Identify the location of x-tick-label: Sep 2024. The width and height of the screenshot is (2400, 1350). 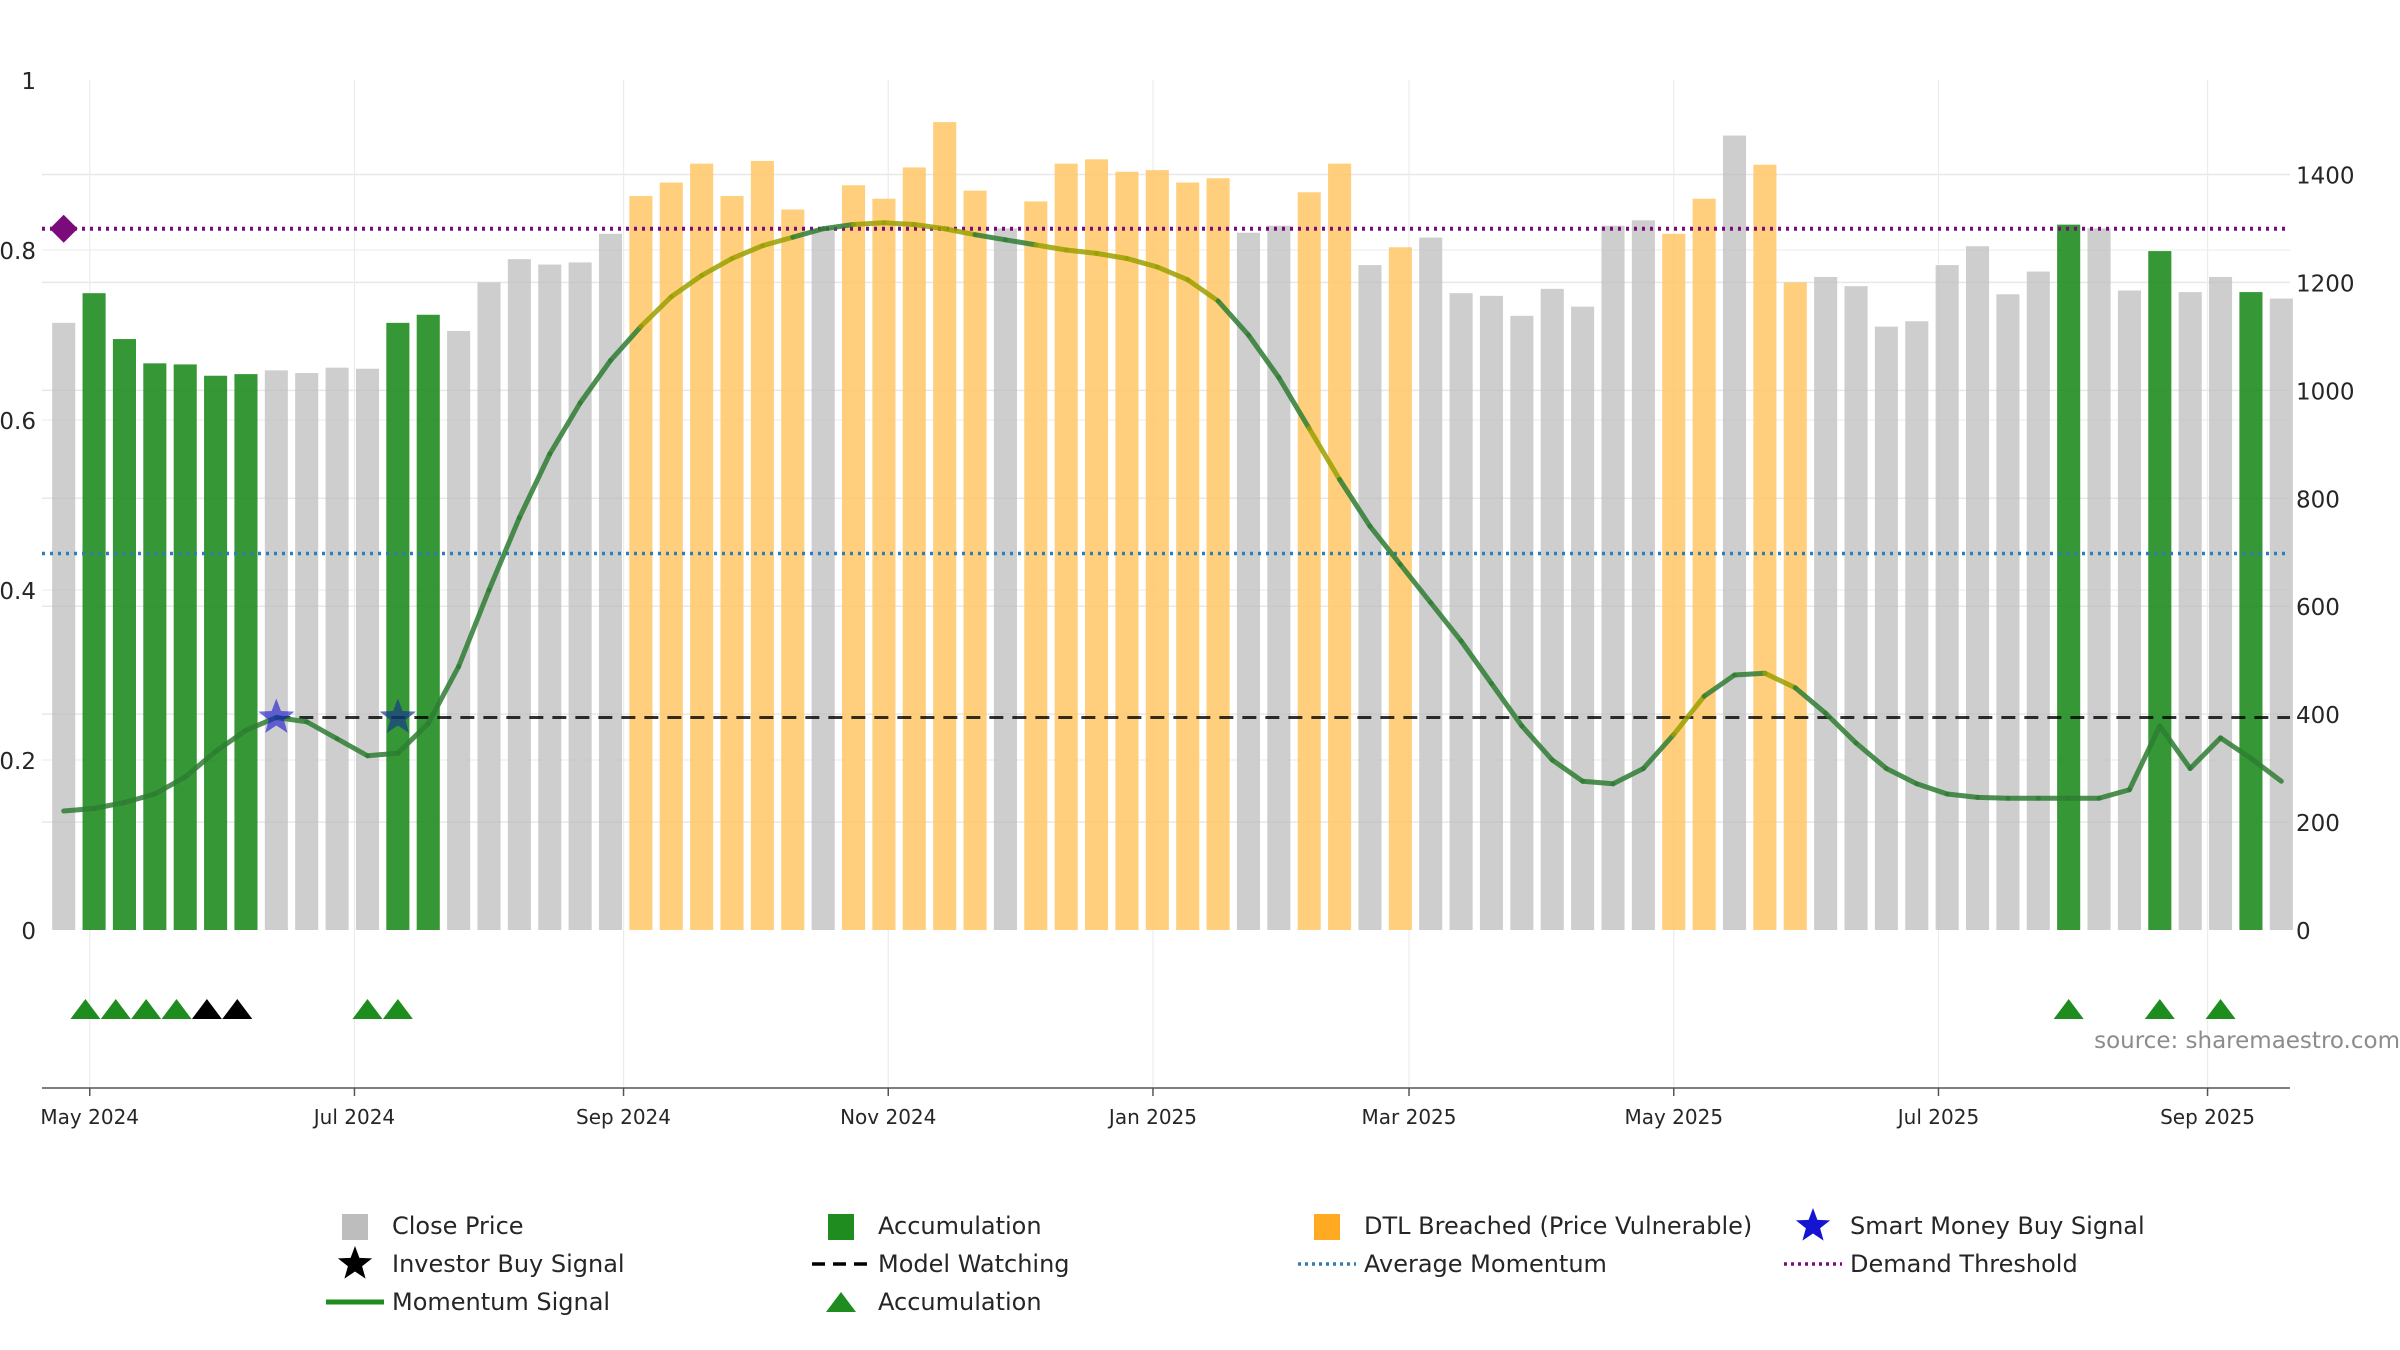
(623, 1117).